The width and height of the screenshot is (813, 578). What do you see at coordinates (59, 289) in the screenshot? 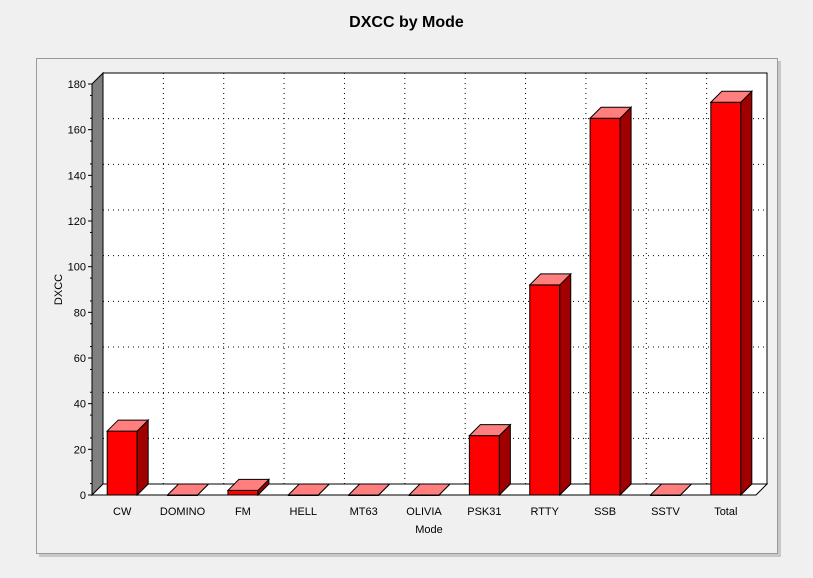
I see `y-axis-label: DXCC` at bounding box center [59, 289].